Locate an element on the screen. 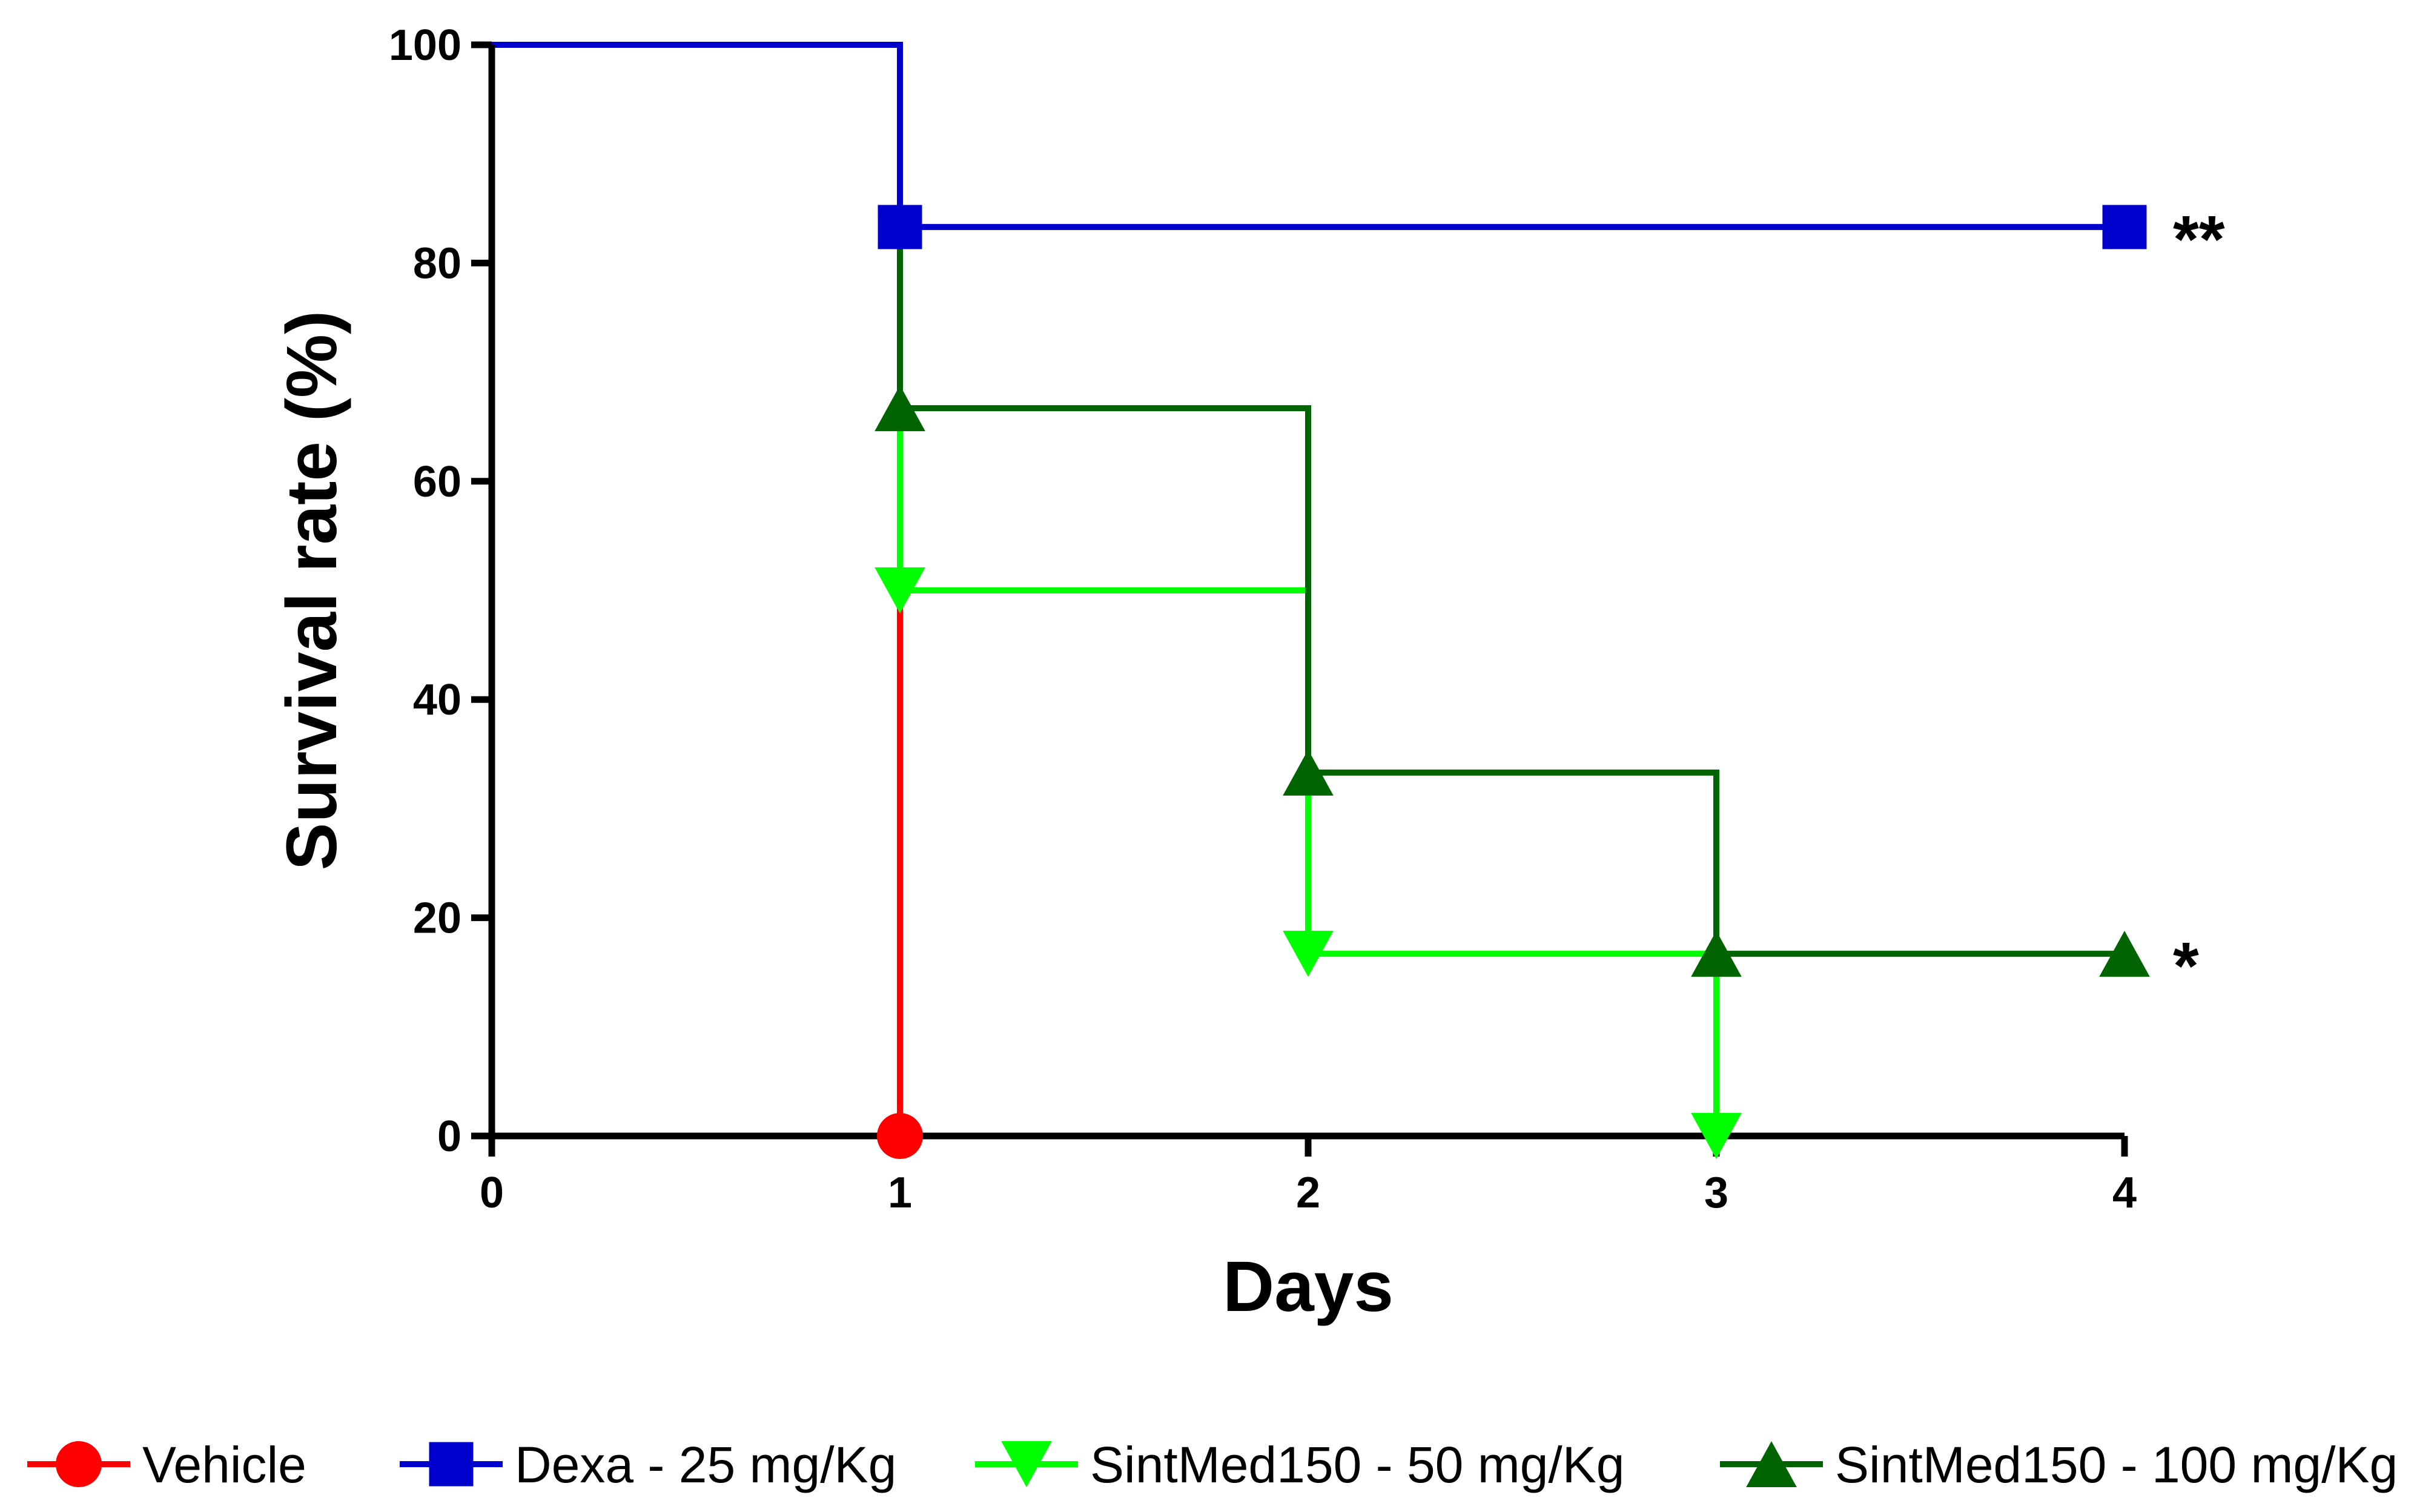 The width and height of the screenshot is (2414, 1512). legend-label: Vehicle is located at coordinates (224, 1464).